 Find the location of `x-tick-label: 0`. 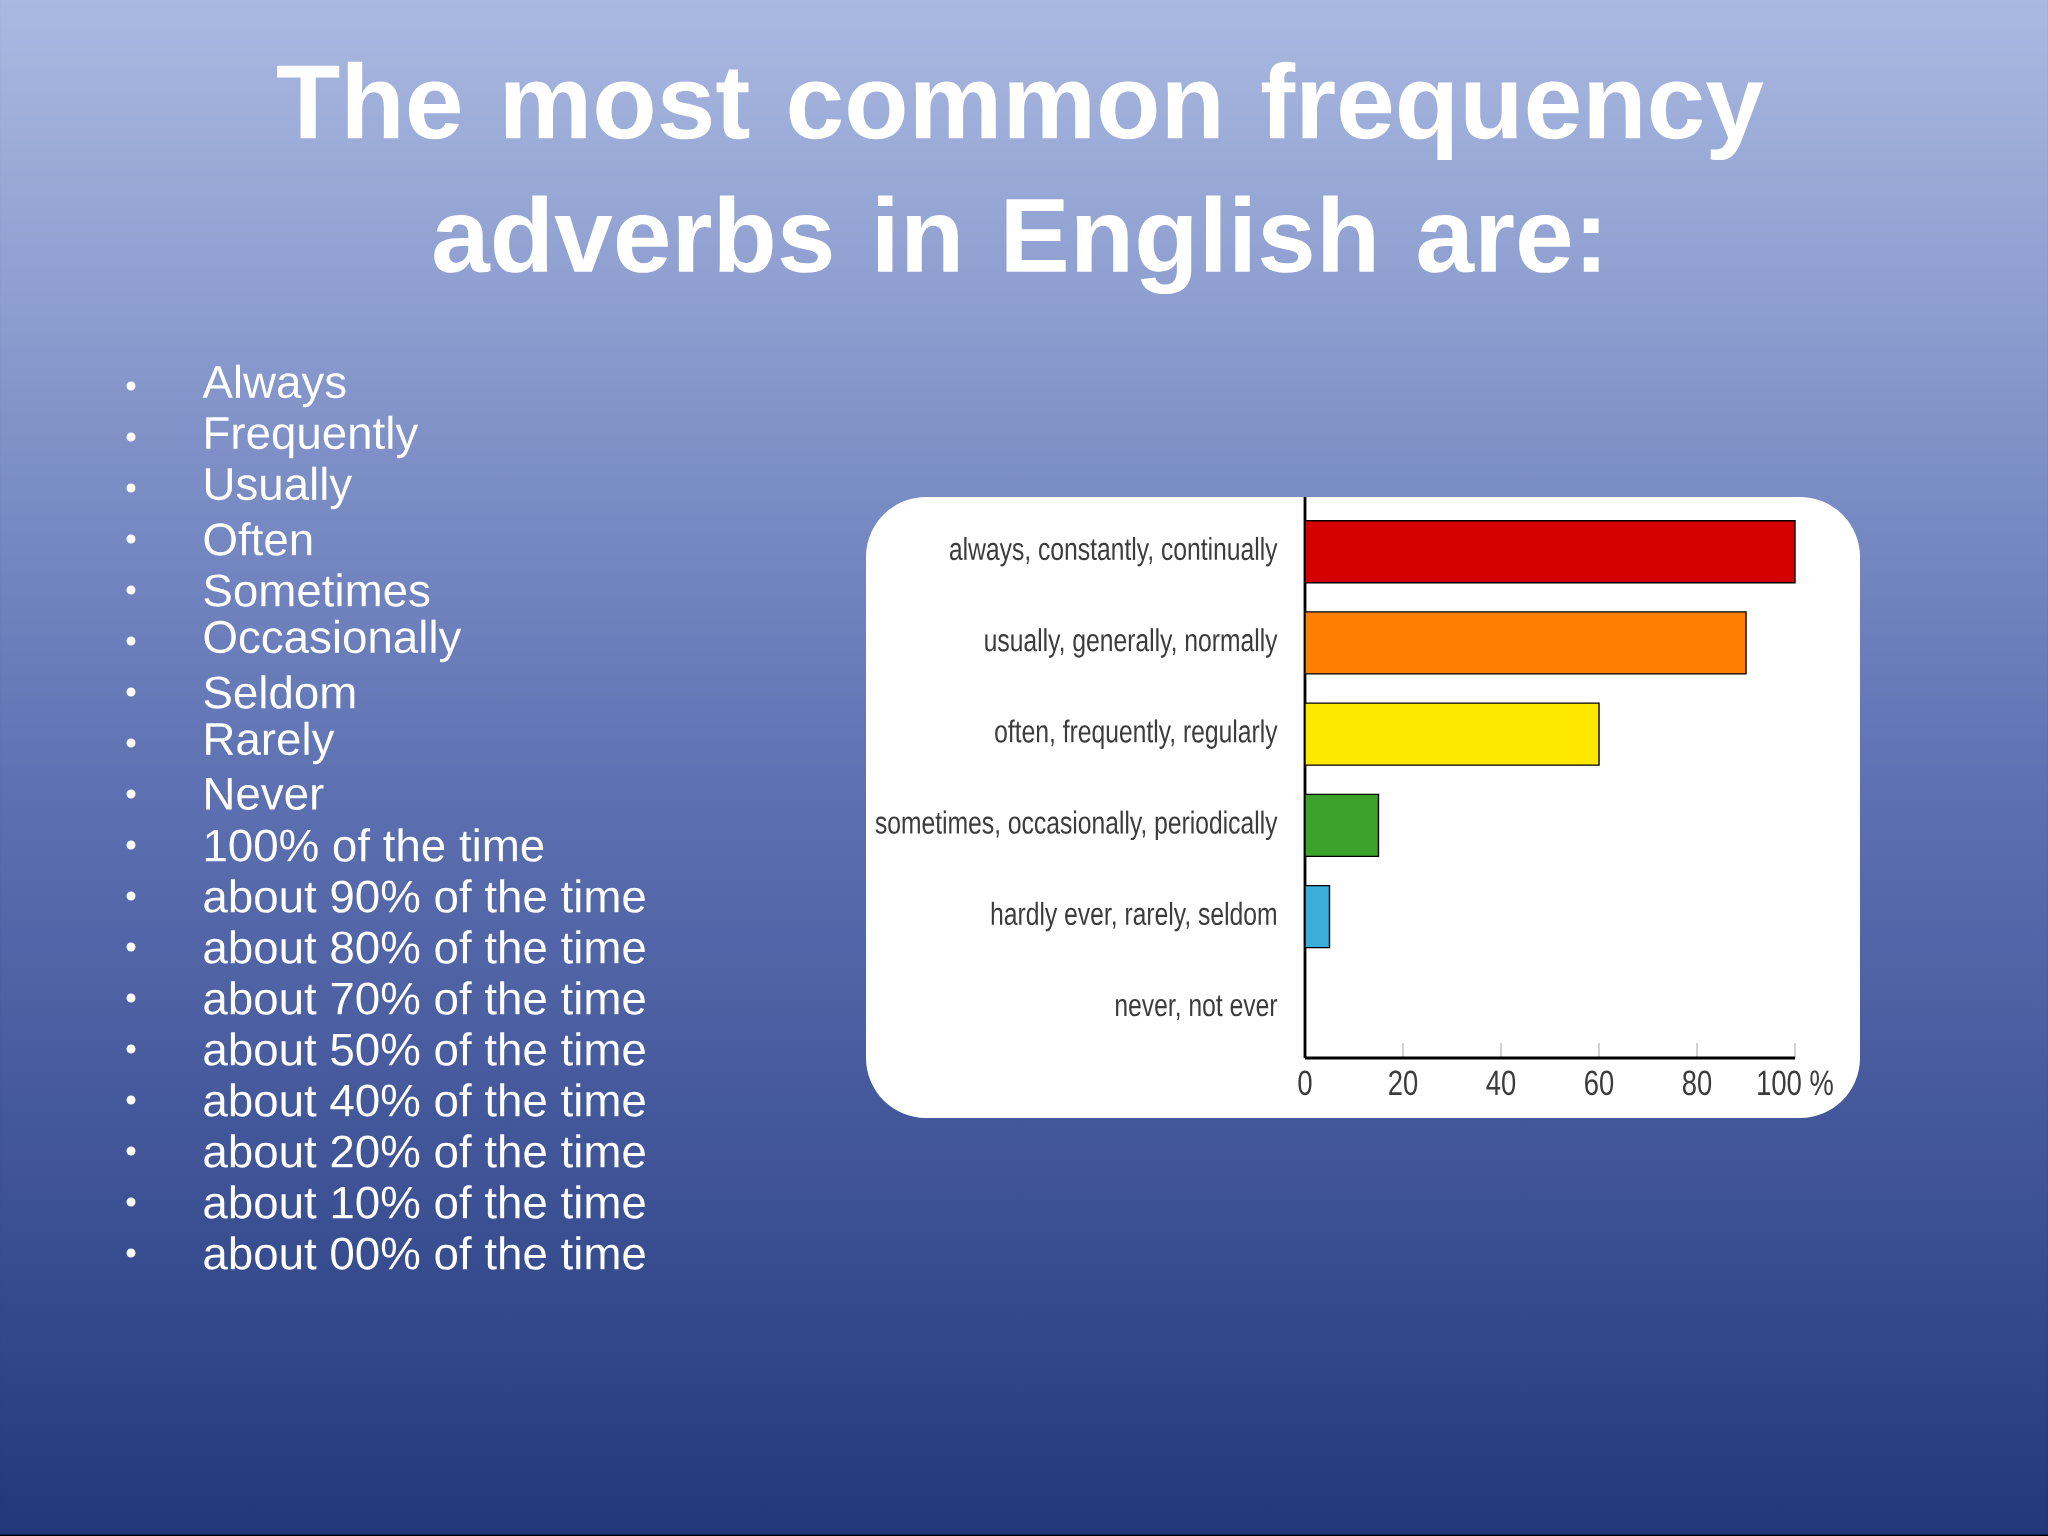

x-tick-label: 0 is located at coordinates (1305, 1083).